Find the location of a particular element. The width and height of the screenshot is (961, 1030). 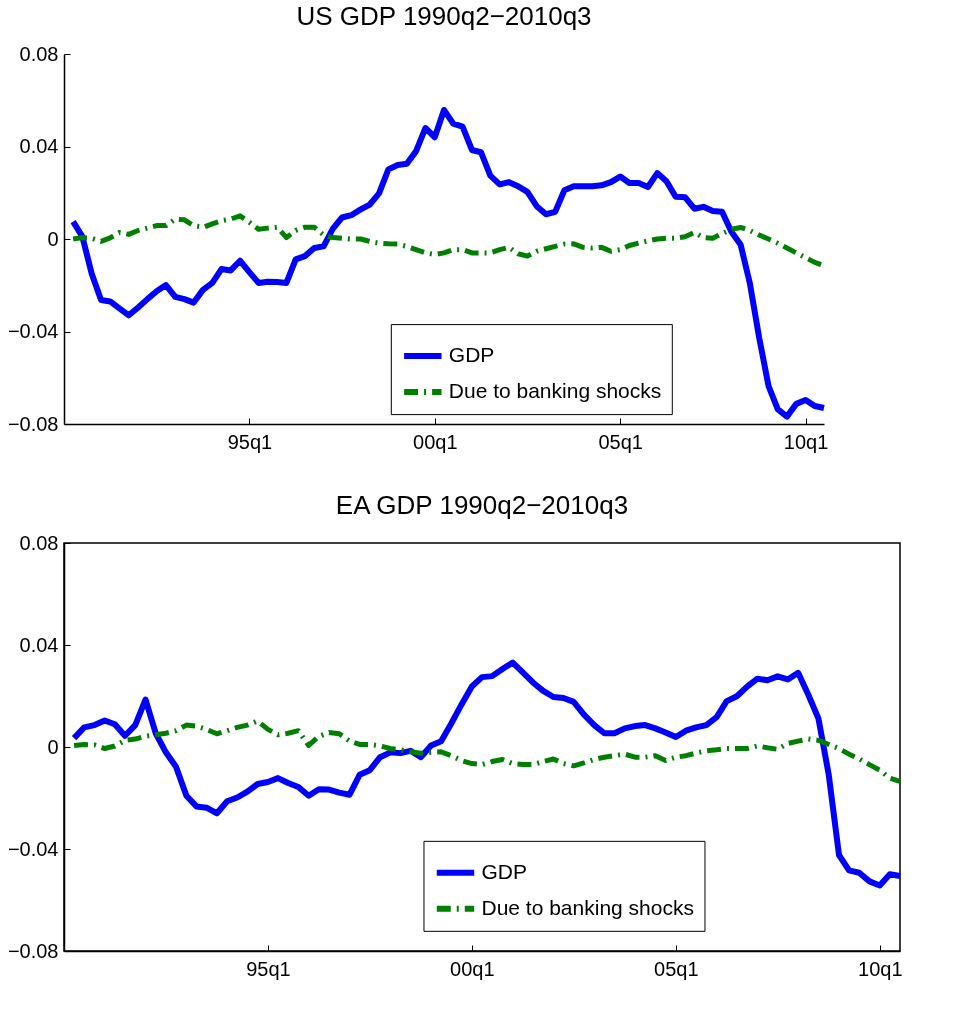

chart-title: EA GDP 1990q2−2010q3 is located at coordinates (482, 505).